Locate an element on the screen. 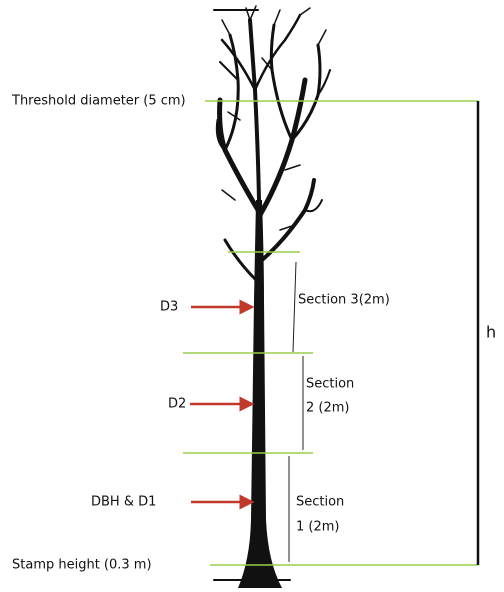 The image size is (504, 592). label: h is located at coordinates (491, 332).